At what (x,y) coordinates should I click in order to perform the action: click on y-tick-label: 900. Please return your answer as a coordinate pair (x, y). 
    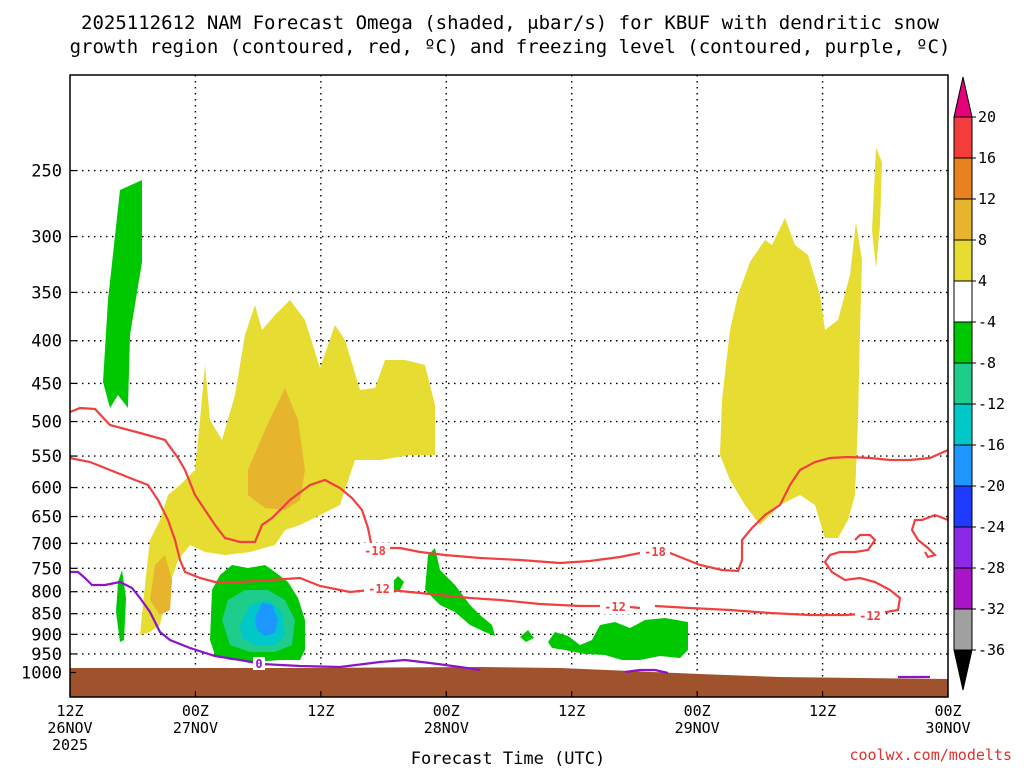
    Looking at the image, I should click on (46, 635).